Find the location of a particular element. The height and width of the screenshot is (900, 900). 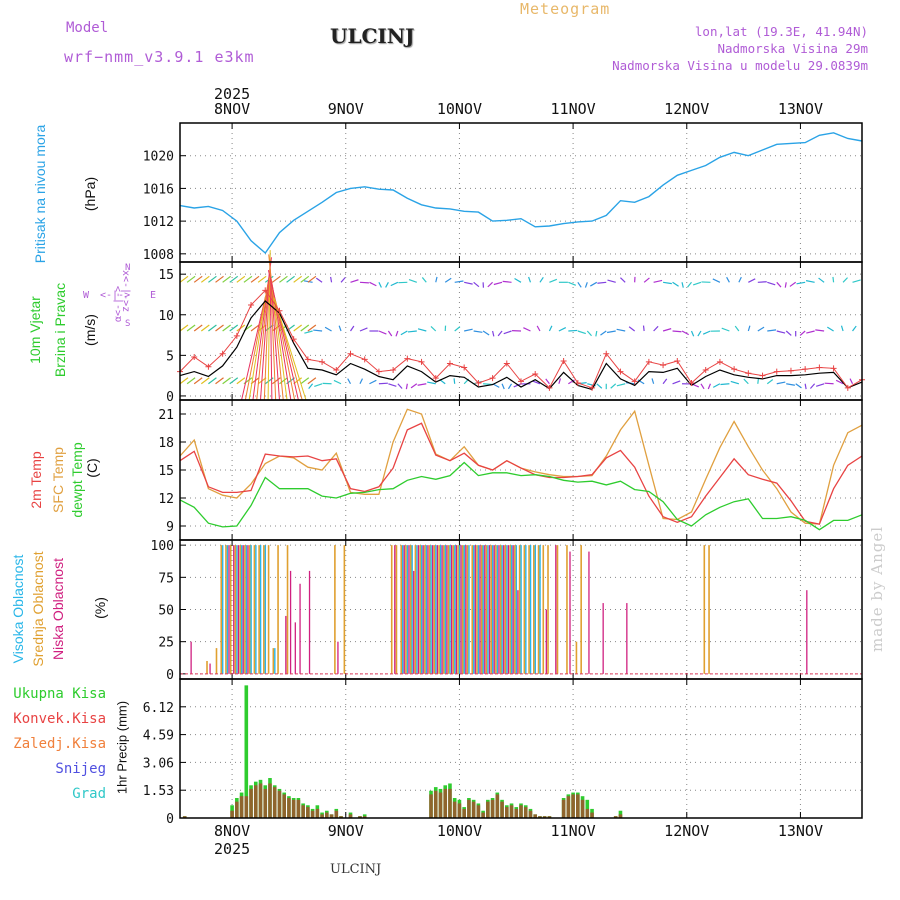

bottom-day-label: 13NOV is located at coordinates (800, 831).